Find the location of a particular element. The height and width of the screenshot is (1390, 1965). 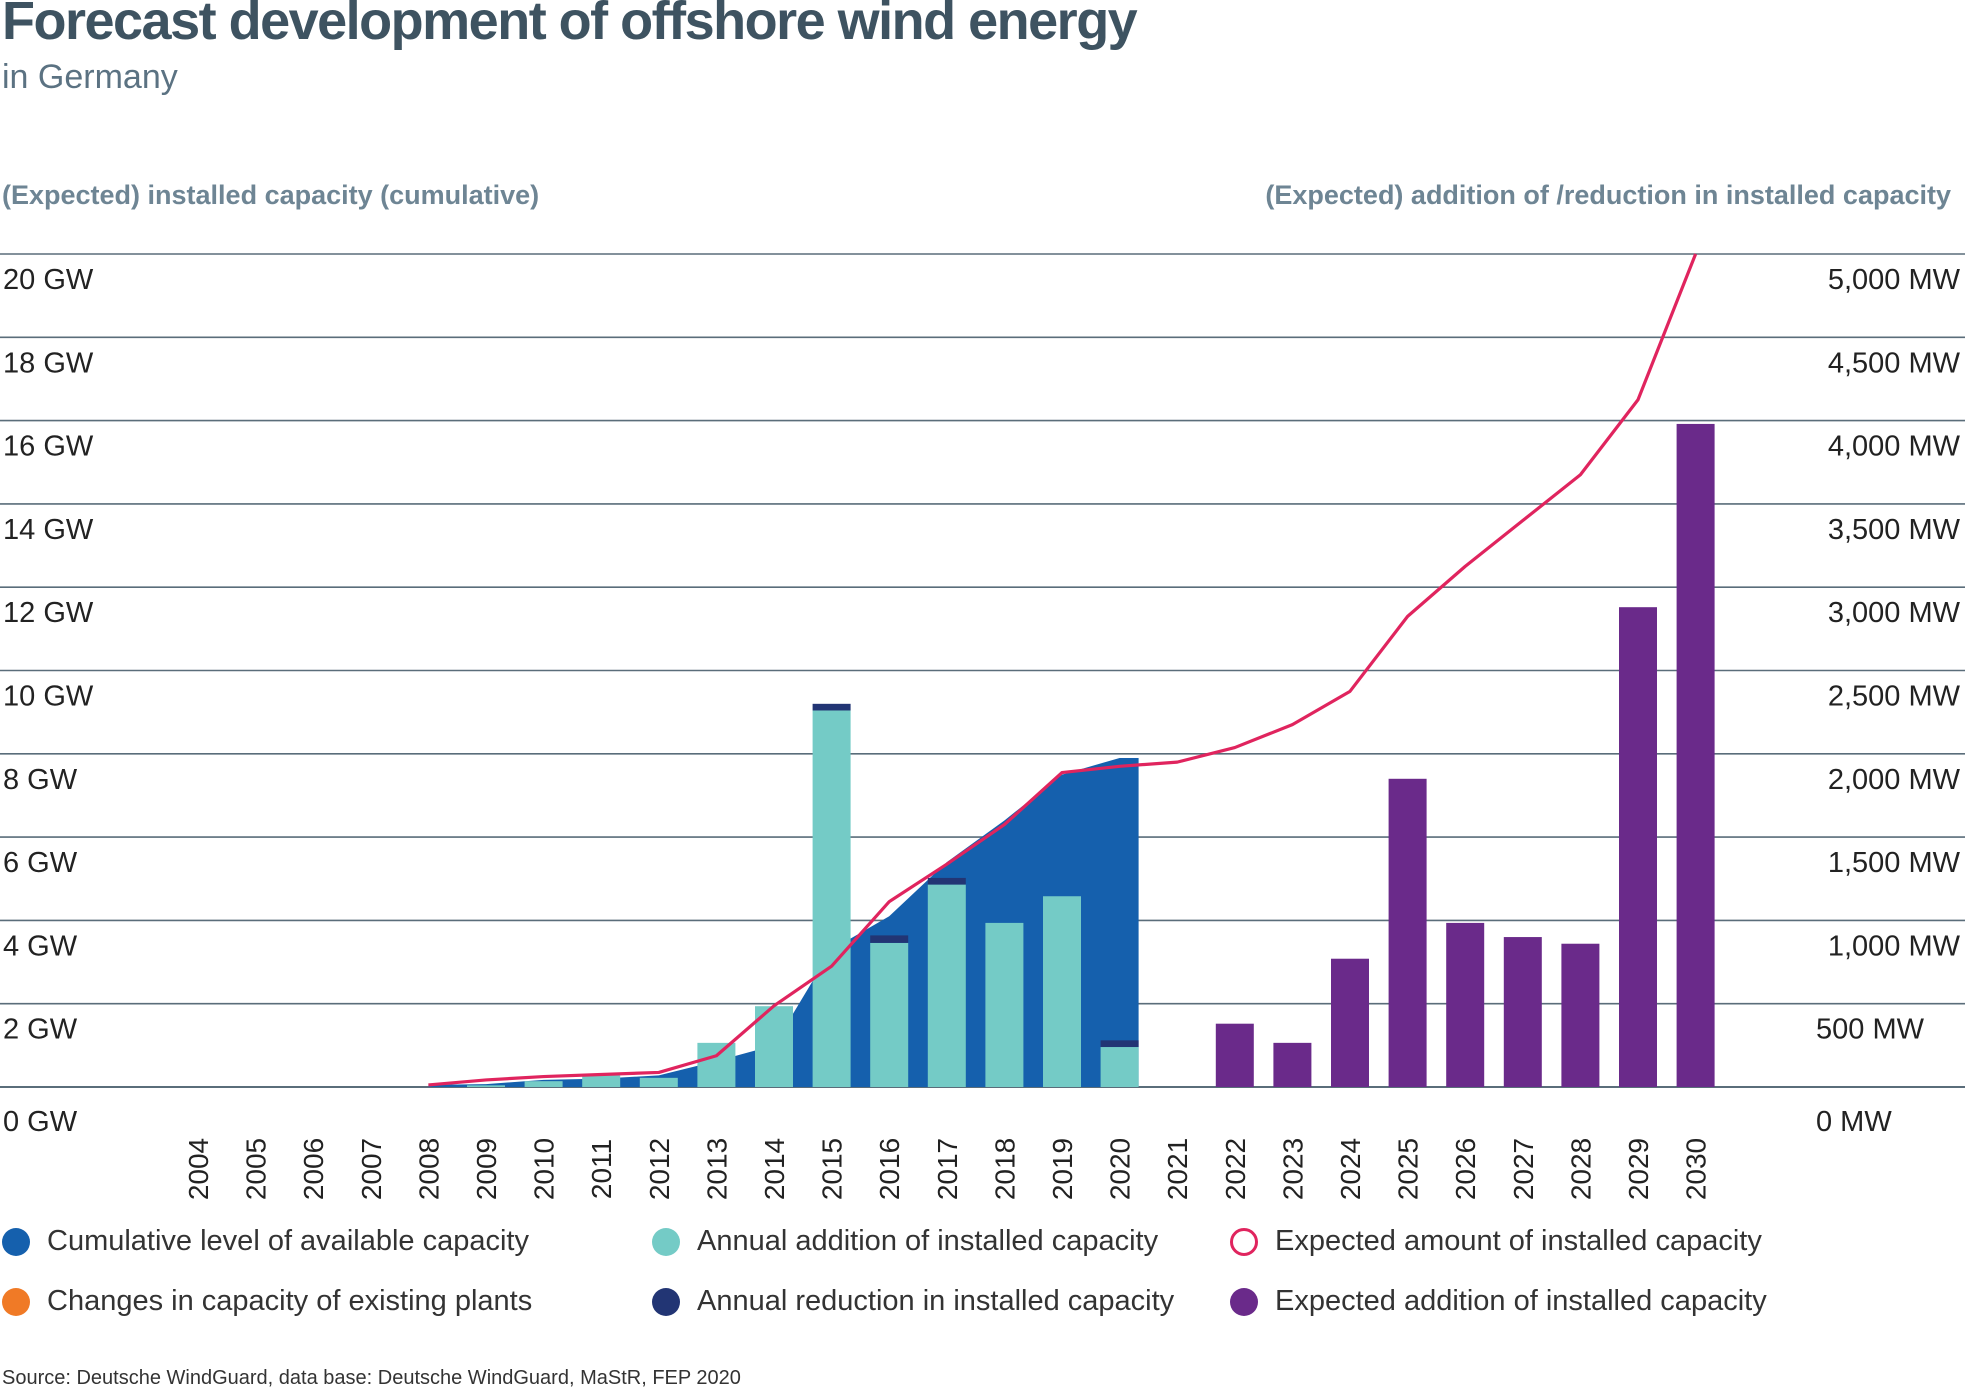

legend-label: Annual addition of installed capacity is located at coordinates (928, 1241).